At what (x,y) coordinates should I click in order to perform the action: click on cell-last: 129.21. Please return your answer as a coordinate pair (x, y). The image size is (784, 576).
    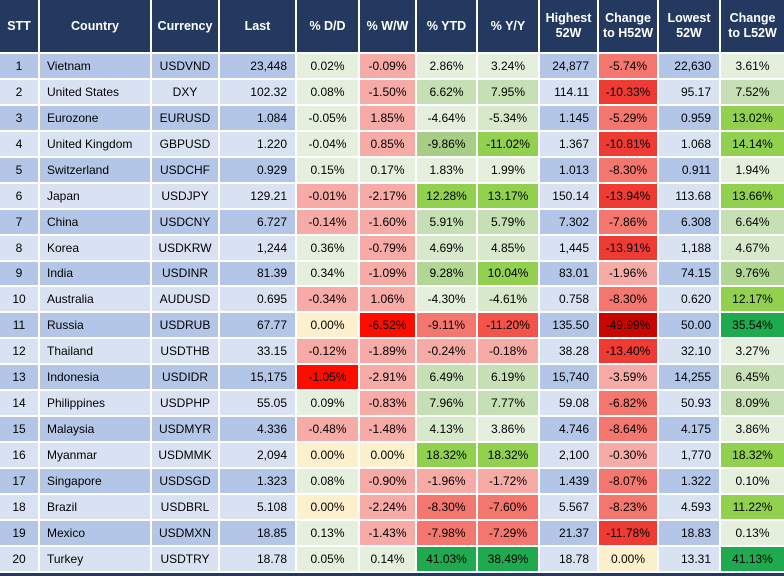
    Looking at the image, I should click on (258, 196).